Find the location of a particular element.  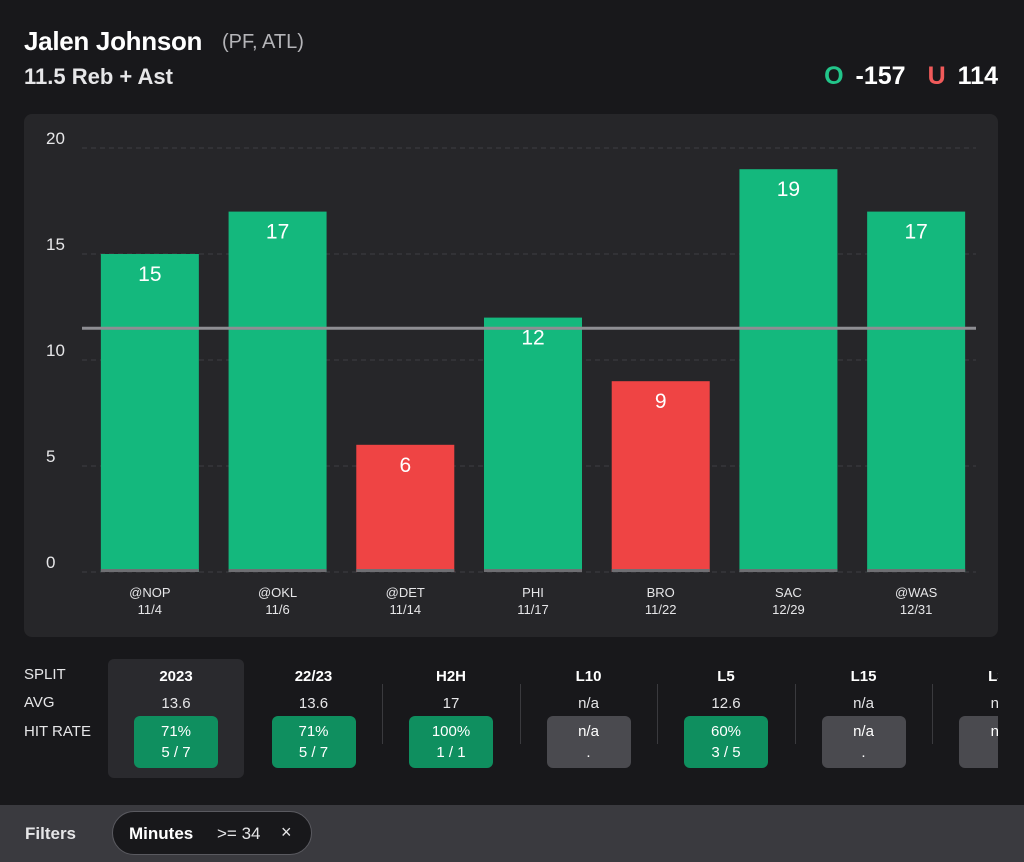

split-column-22-23: 22/23 13.6 71% 5 / 7 is located at coordinates (314, 718).